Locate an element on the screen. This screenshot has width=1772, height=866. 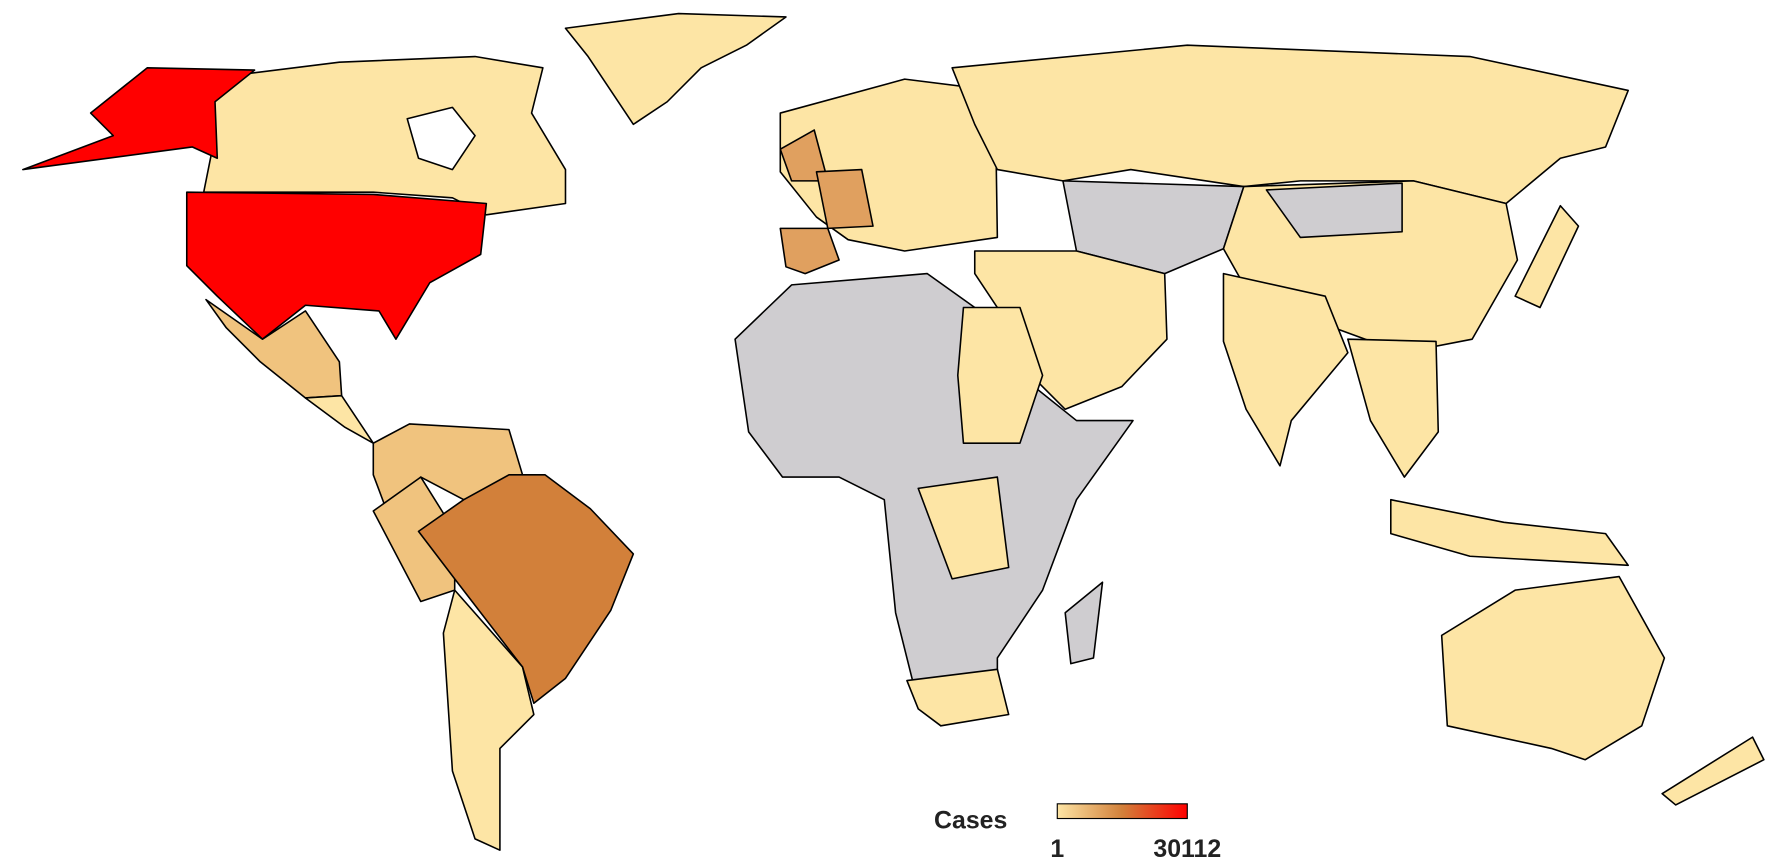
new-zealand is located at coordinates (1713, 771).